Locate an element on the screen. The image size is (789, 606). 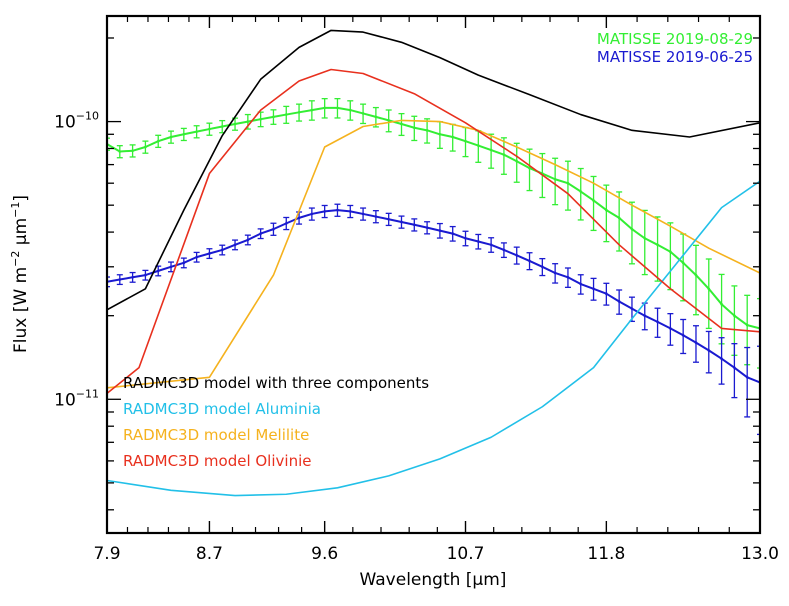
legend-entry-olivinie: RADMC3D model Olivinie is located at coordinates (217, 461).